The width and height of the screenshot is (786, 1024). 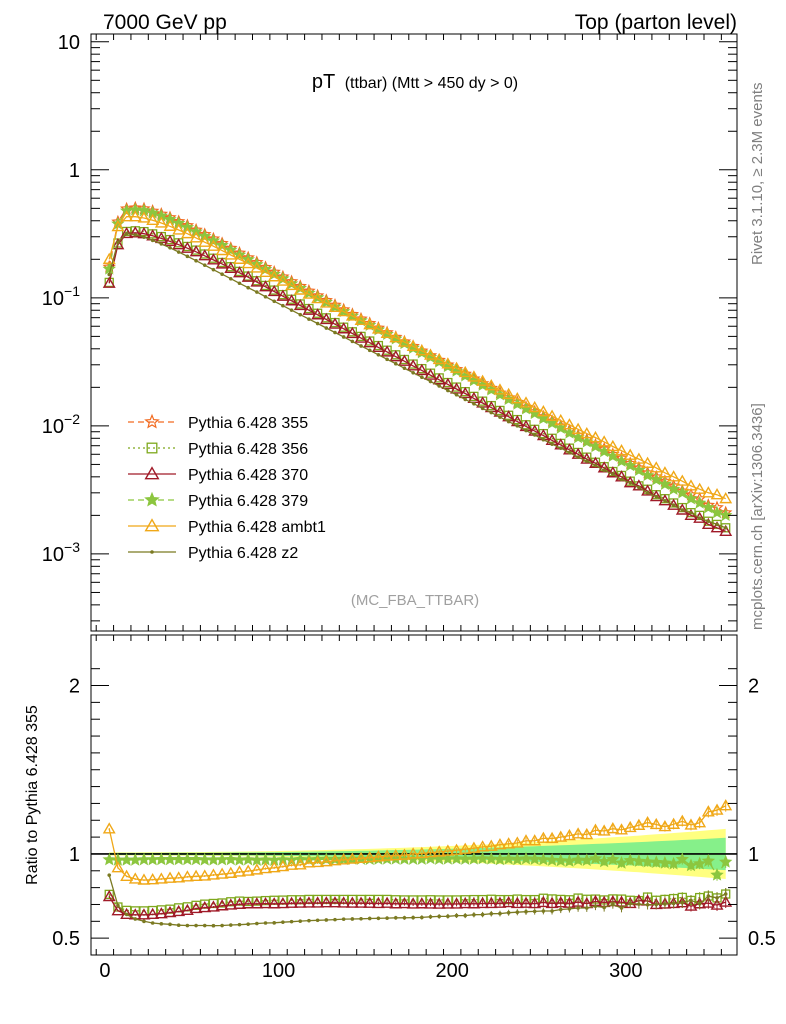 What do you see at coordinates (152, 525) in the screenshot?
I see `legend-marker` at bounding box center [152, 525].